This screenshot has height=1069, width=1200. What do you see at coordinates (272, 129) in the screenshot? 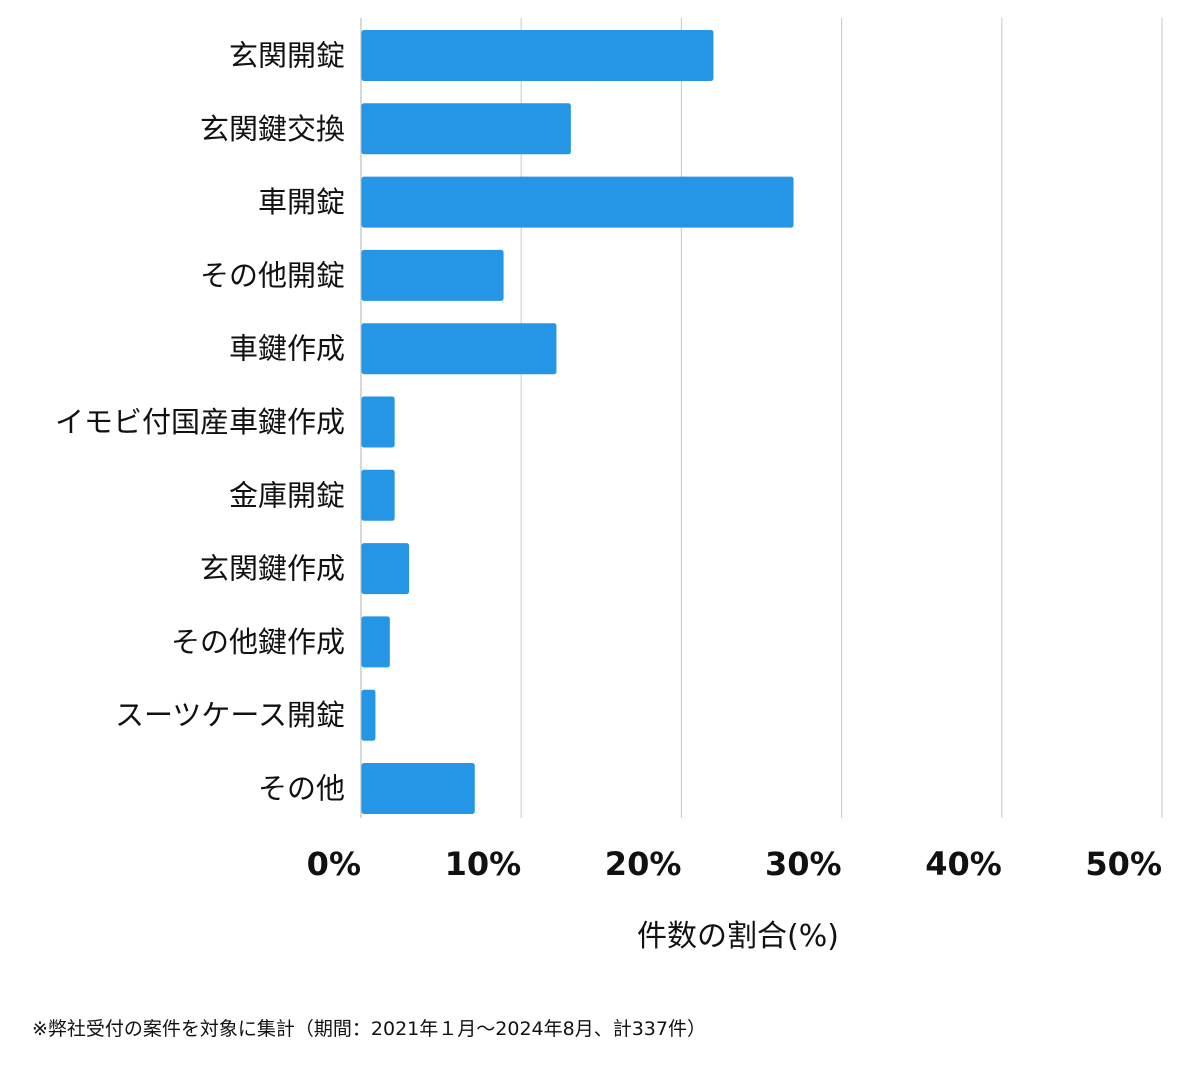
I see `category-label: 玄関鍵交換` at bounding box center [272, 129].